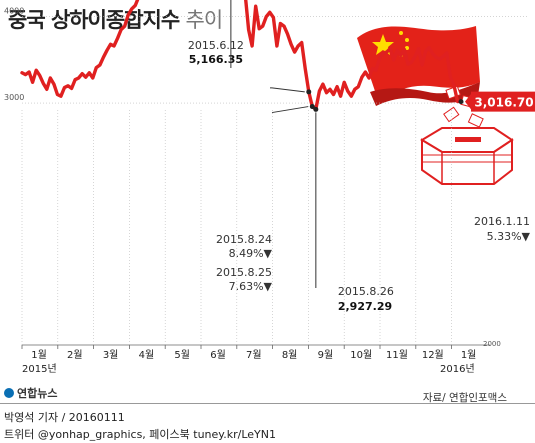 The image size is (535, 443). I want to click on annotation-824-date: 2015.8.24, so click(244, 239).